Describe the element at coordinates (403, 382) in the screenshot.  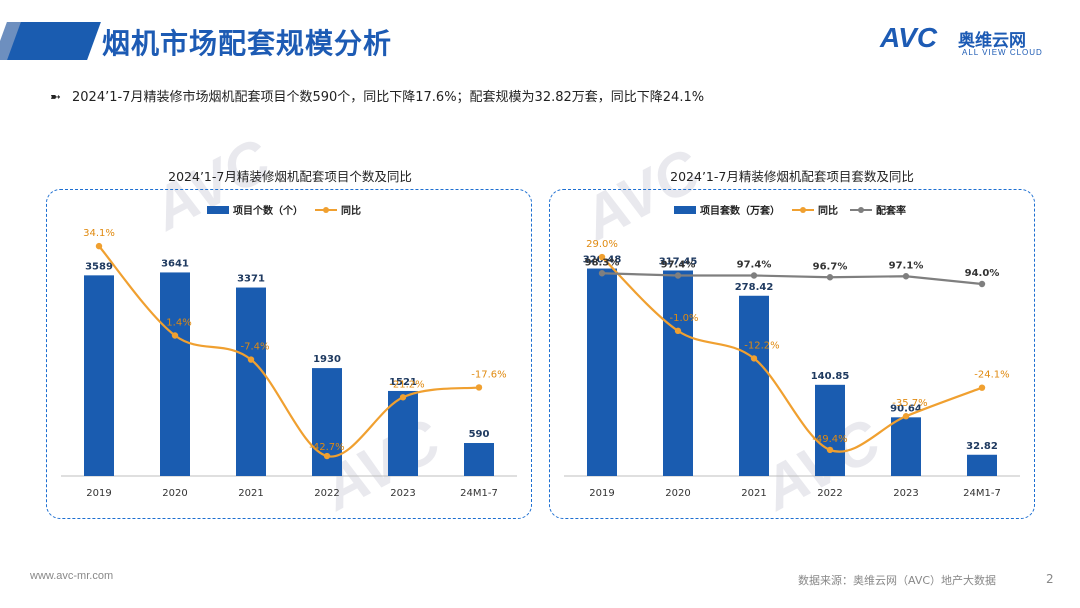
I see `bar-value-label: 1521` at that location.